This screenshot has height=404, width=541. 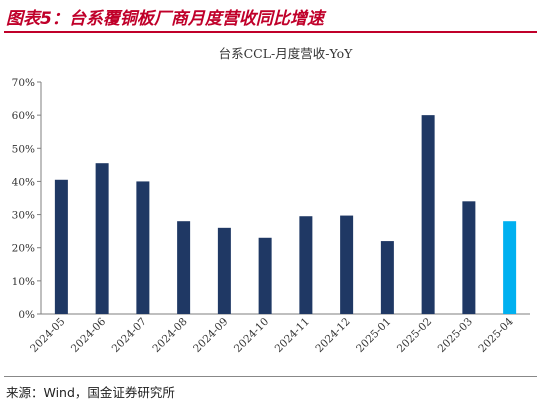 I want to click on x-tick-label: 2024-12, so click(x=332, y=335).